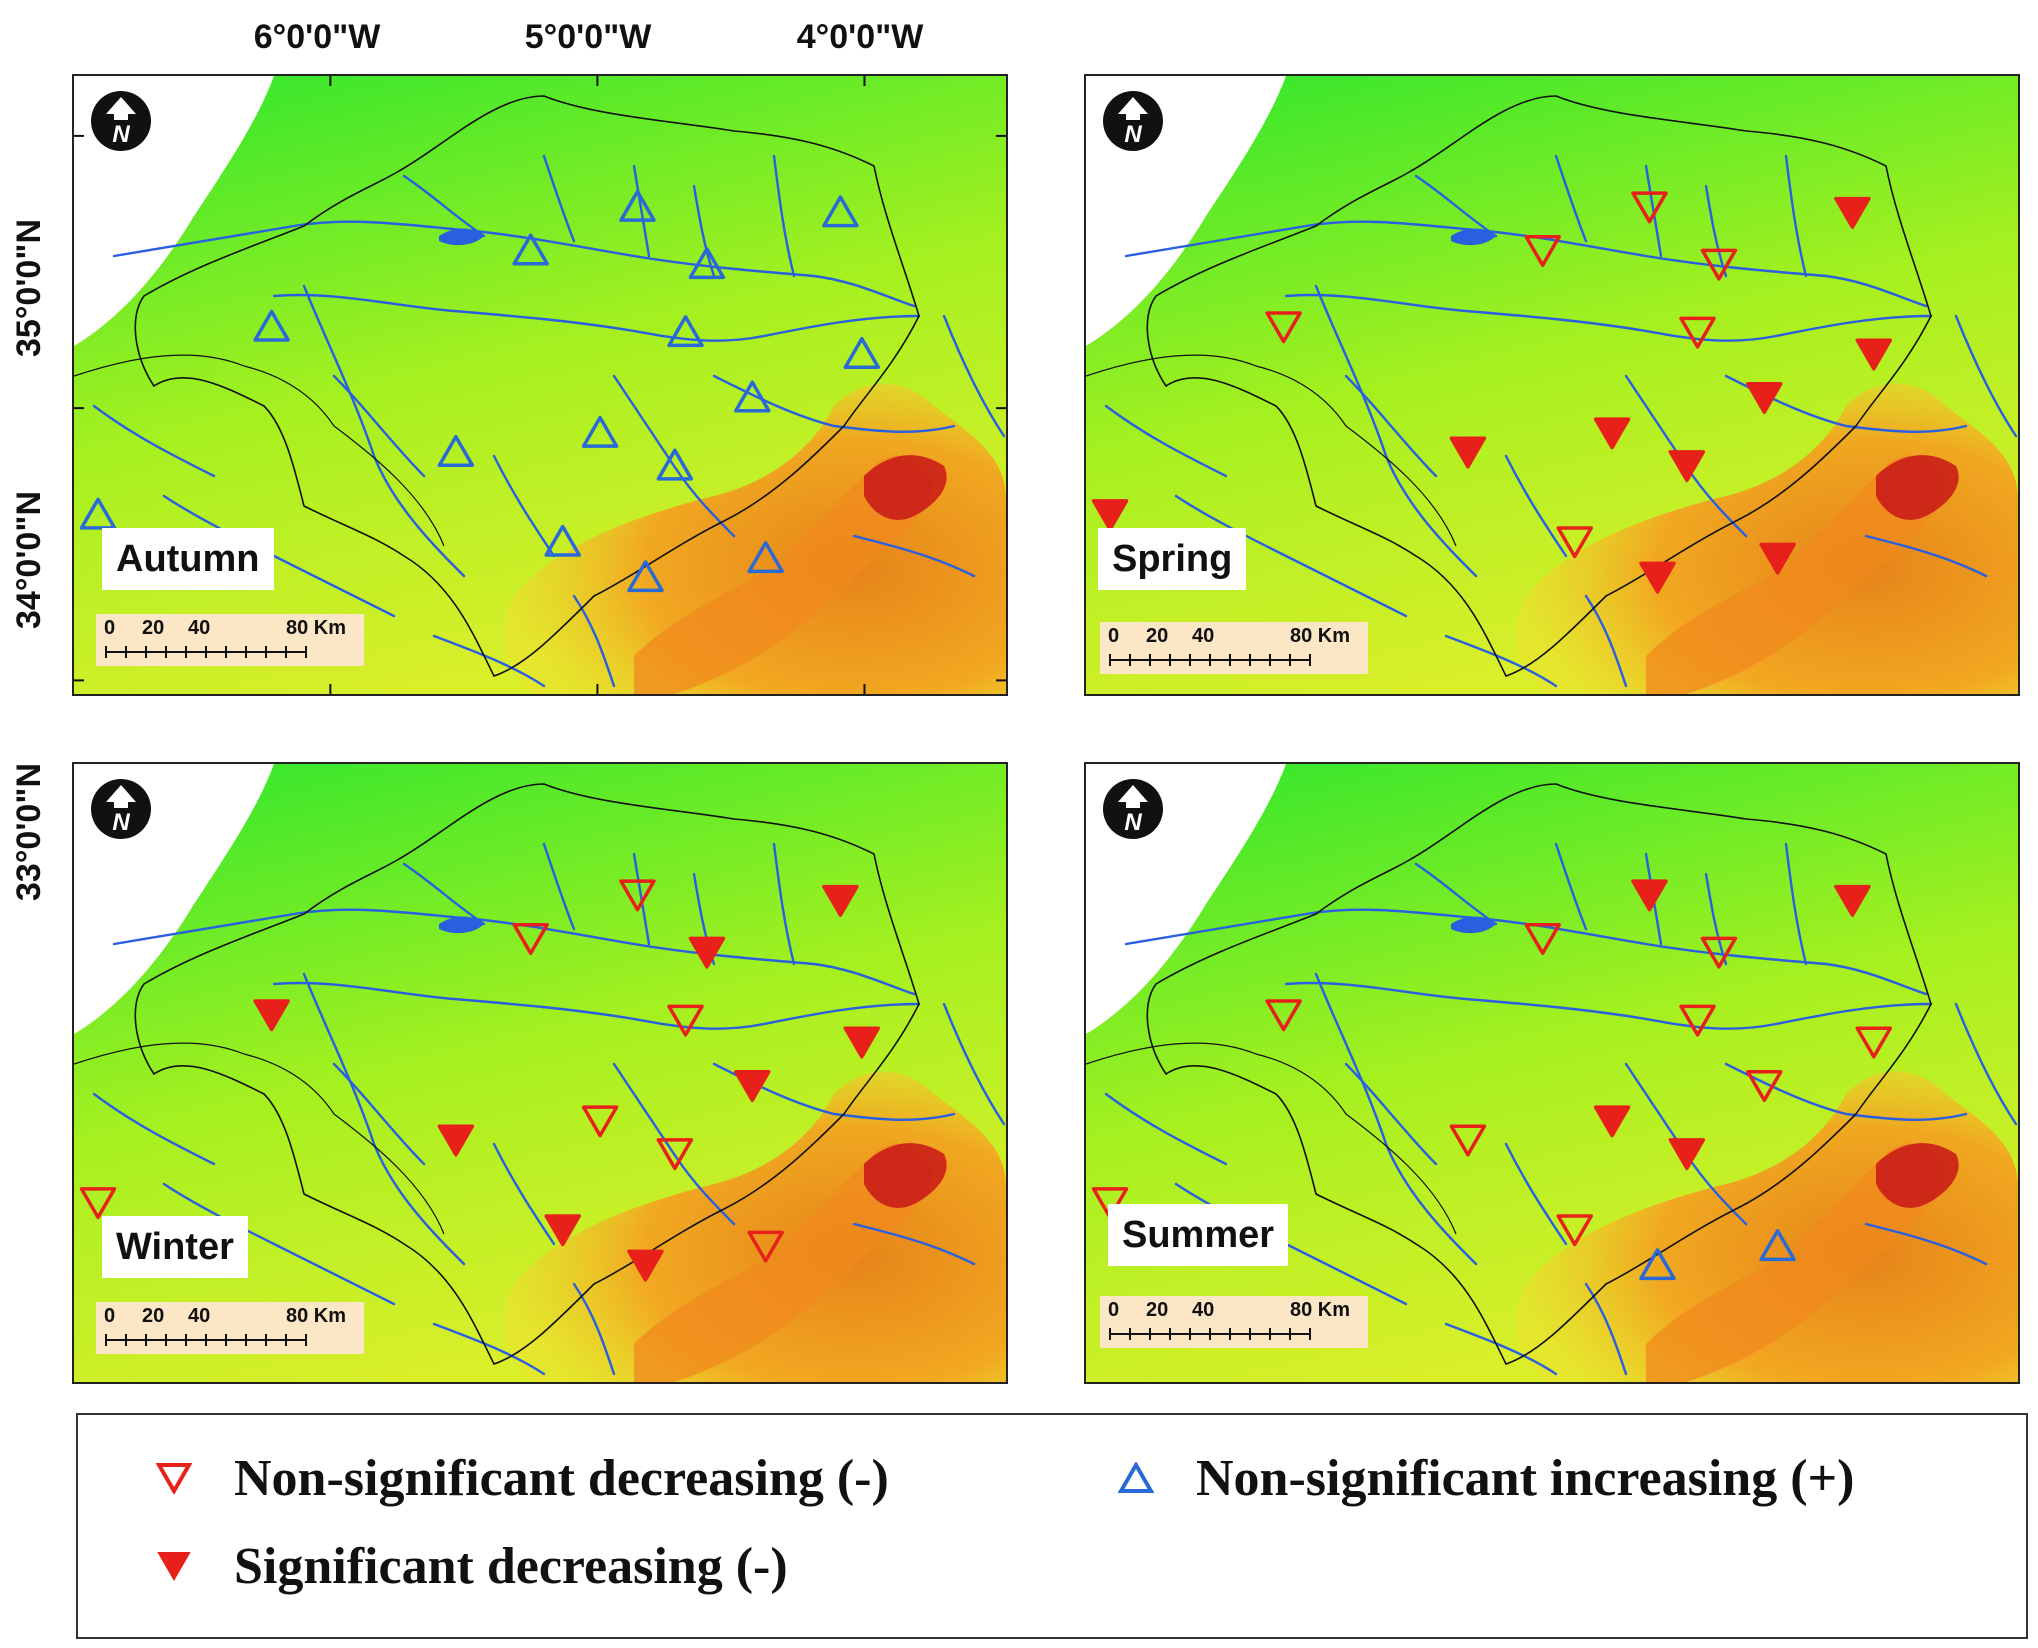 This screenshot has height=1648, width=2038. Describe the element at coordinates (230, 640) in the screenshot. I see `scale-bar: 0 20 40 80 Km` at that location.